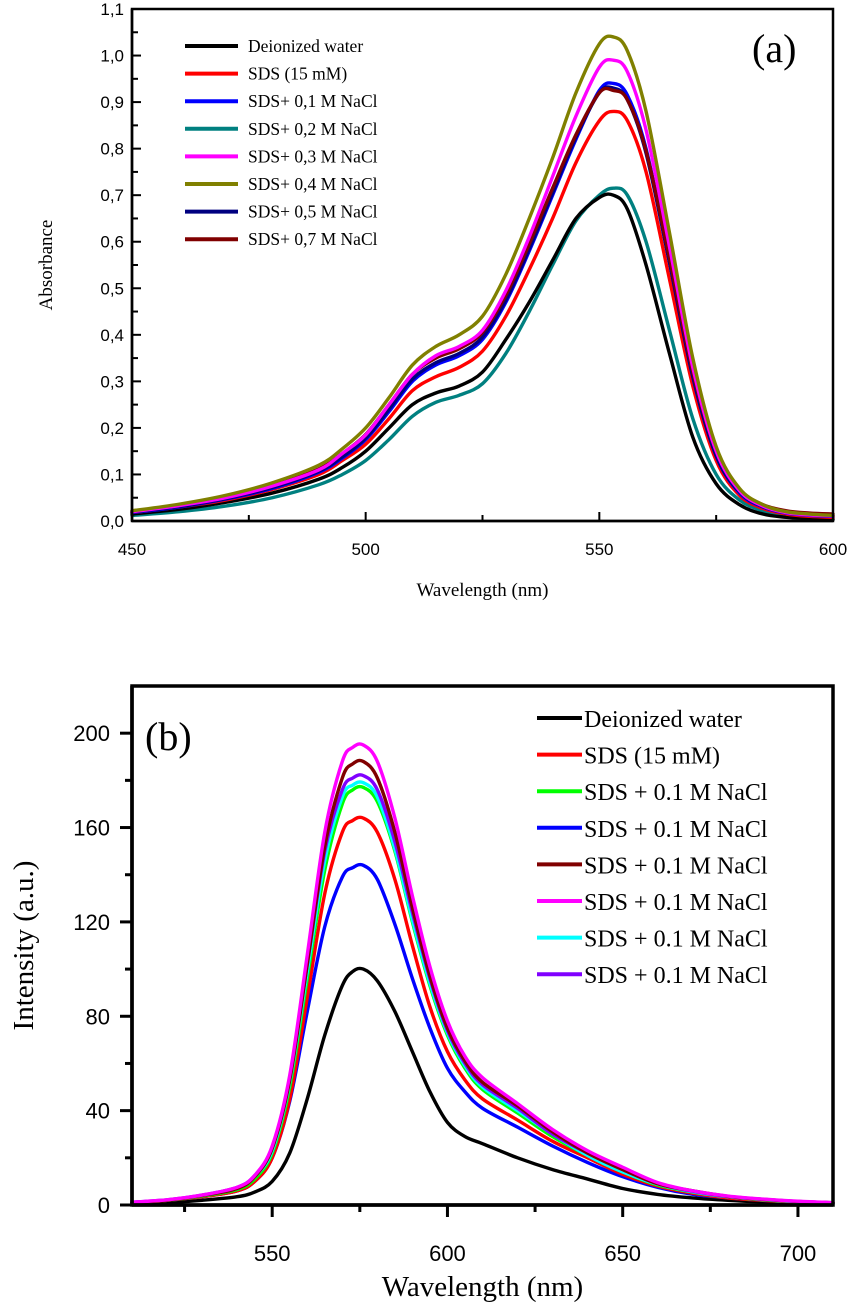 The width and height of the screenshot is (850, 1311). Describe the element at coordinates (168, 736) in the screenshot. I see `panel-label-b: (b)` at that location.